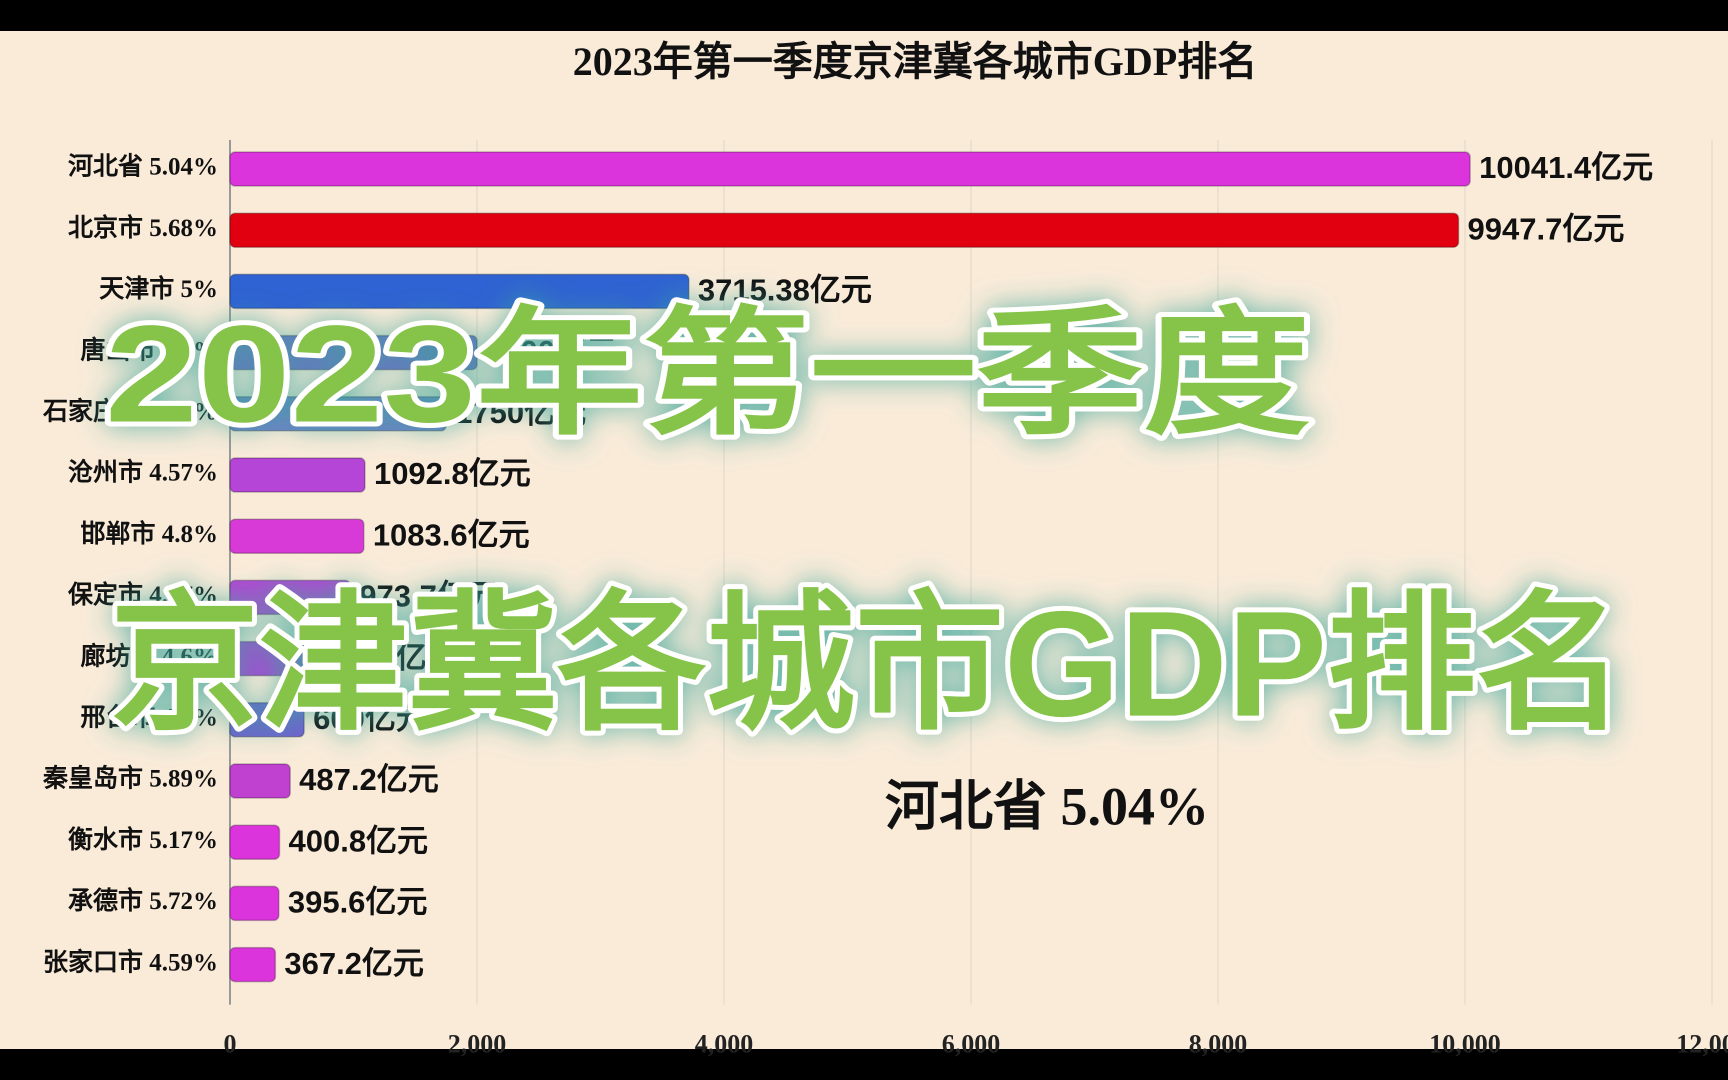 This screenshot has width=1728, height=1080. What do you see at coordinates (143, 900) in the screenshot?
I see `y-tick-label: 承德市 5.72%` at bounding box center [143, 900].